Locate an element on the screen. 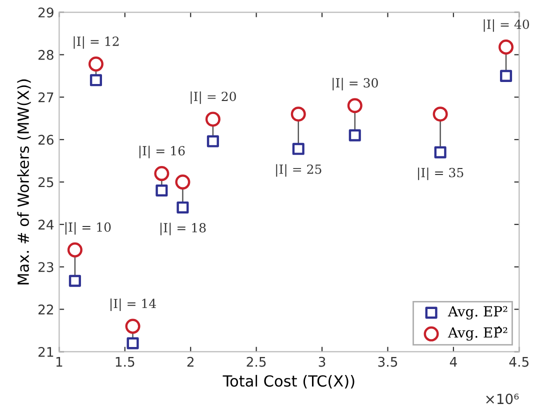 The height and width of the screenshot is (409, 538). annotation: |I| = 10 is located at coordinates (88, 228).